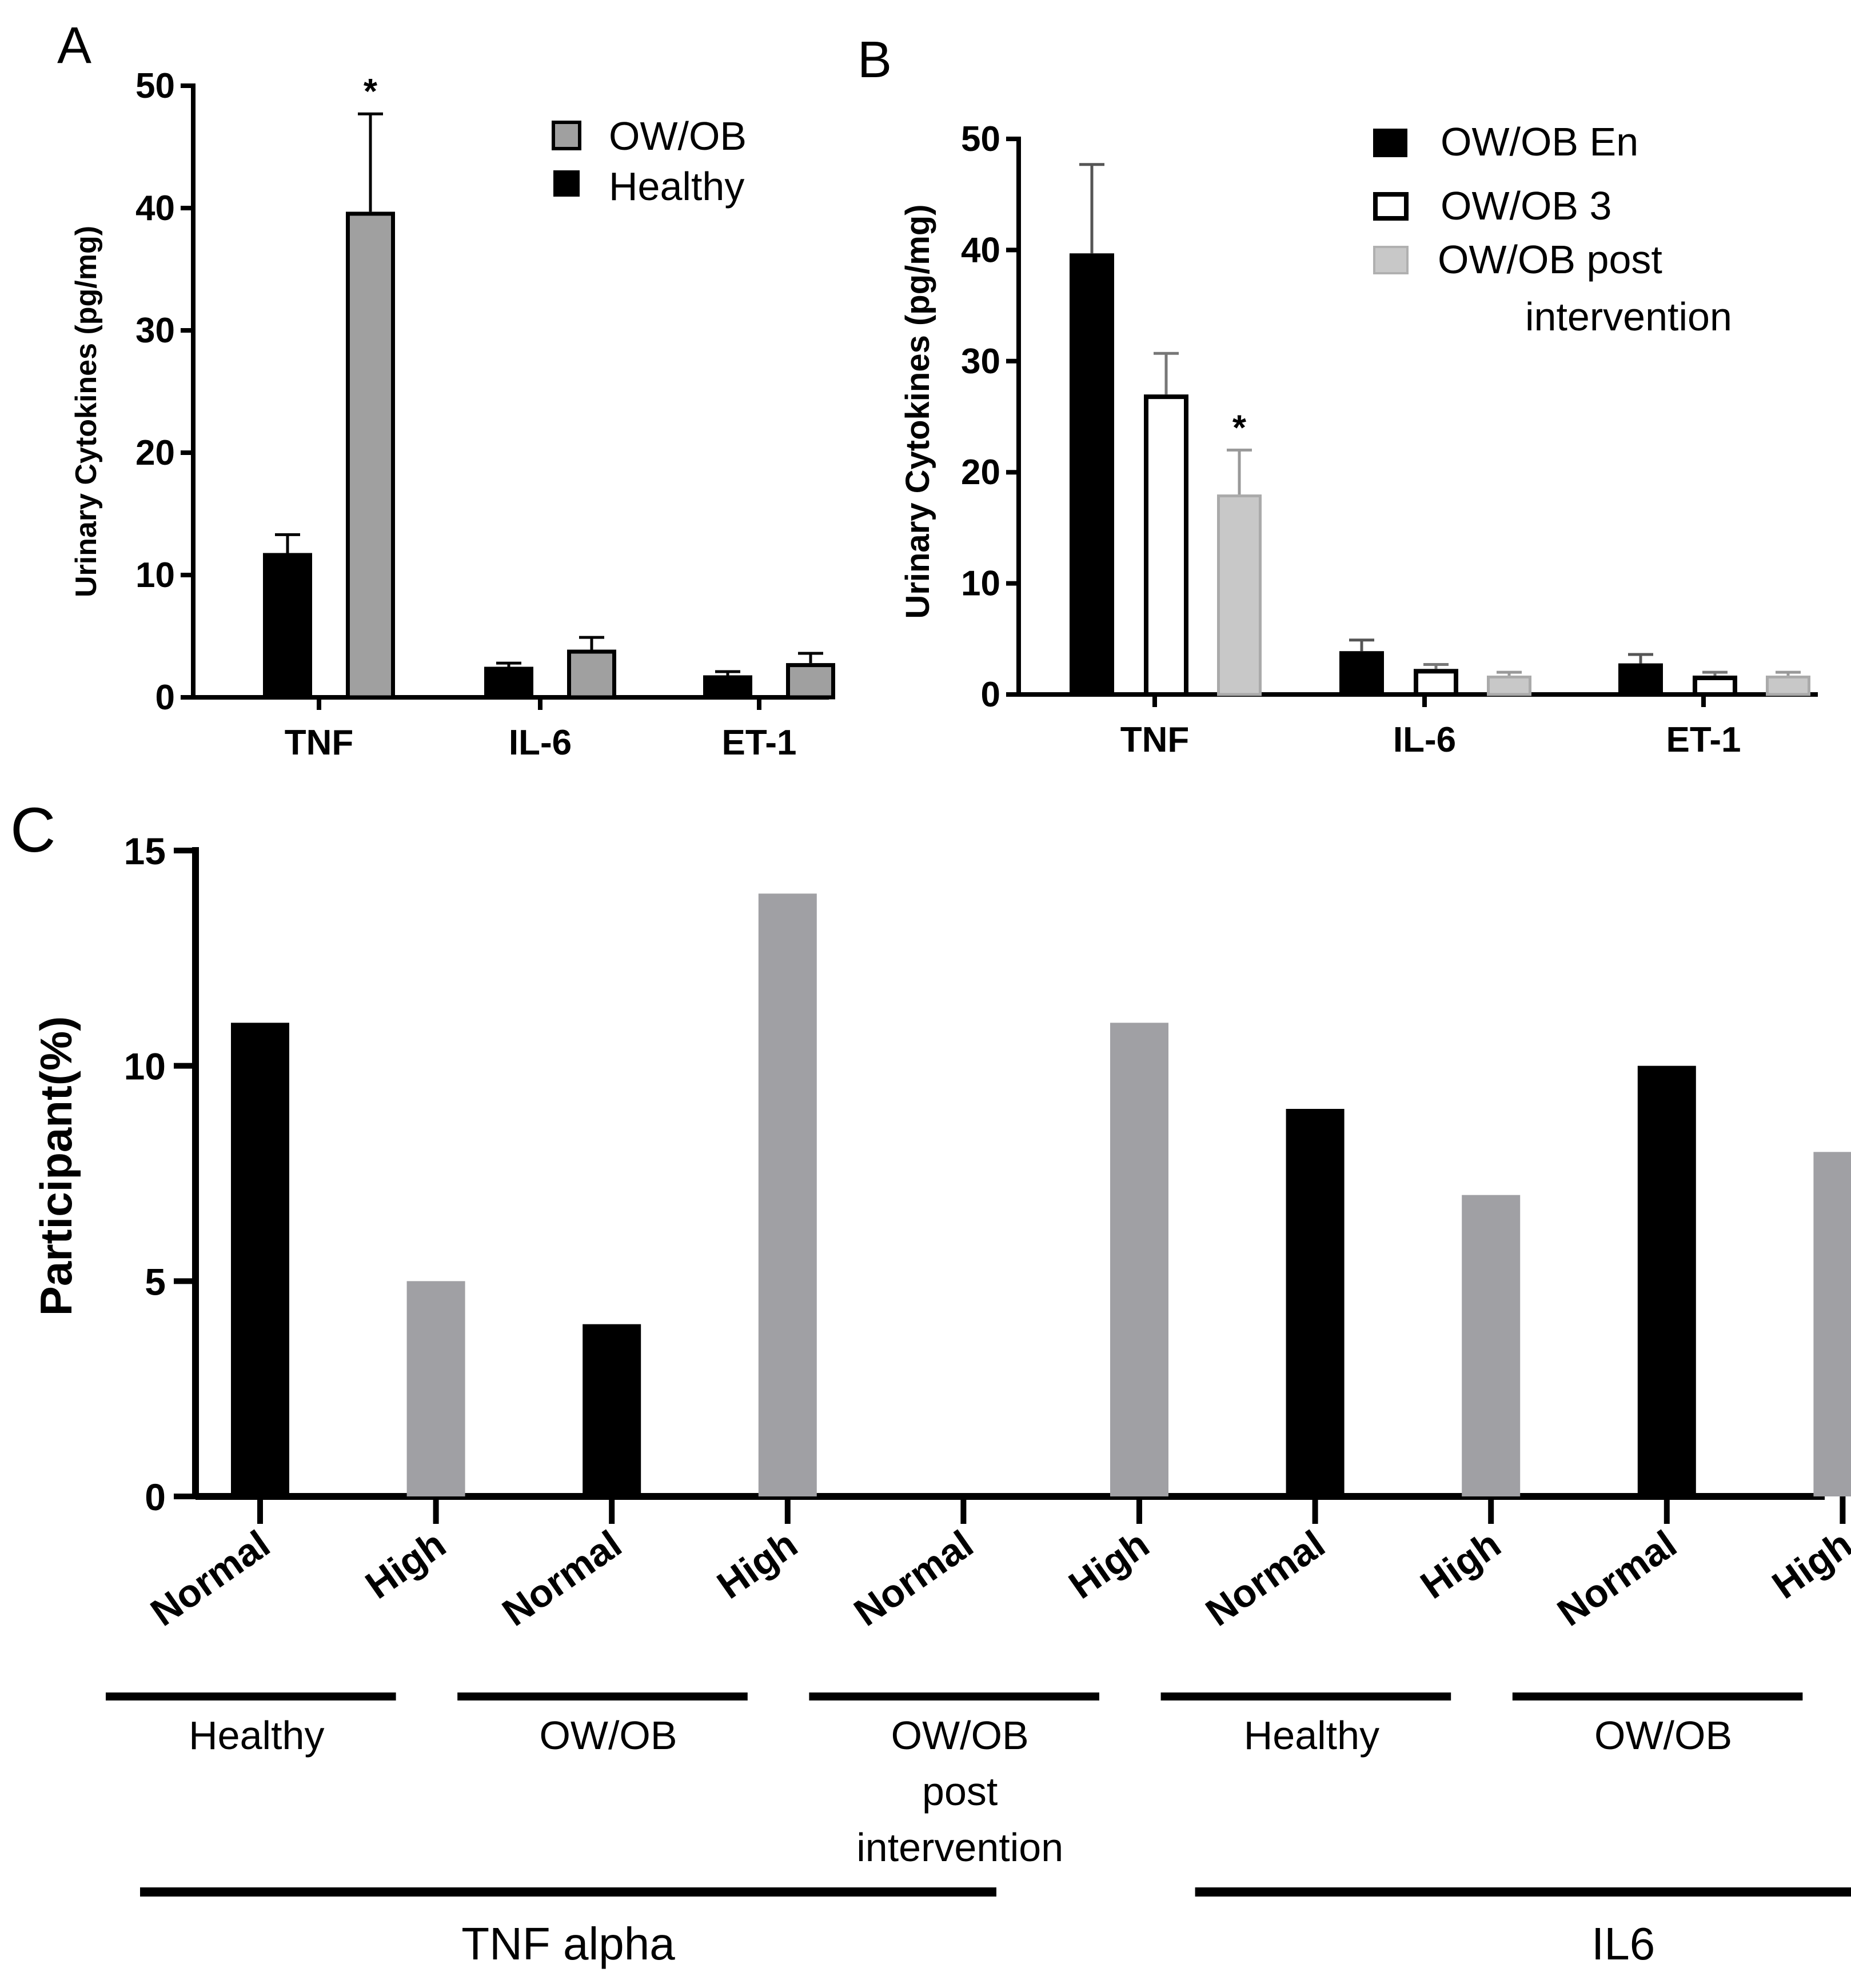 Image resolution: width=1851 pixels, height=1988 pixels. Describe the element at coordinates (678, 136) in the screenshot. I see `legend-owob-label: OW/OB` at that location.